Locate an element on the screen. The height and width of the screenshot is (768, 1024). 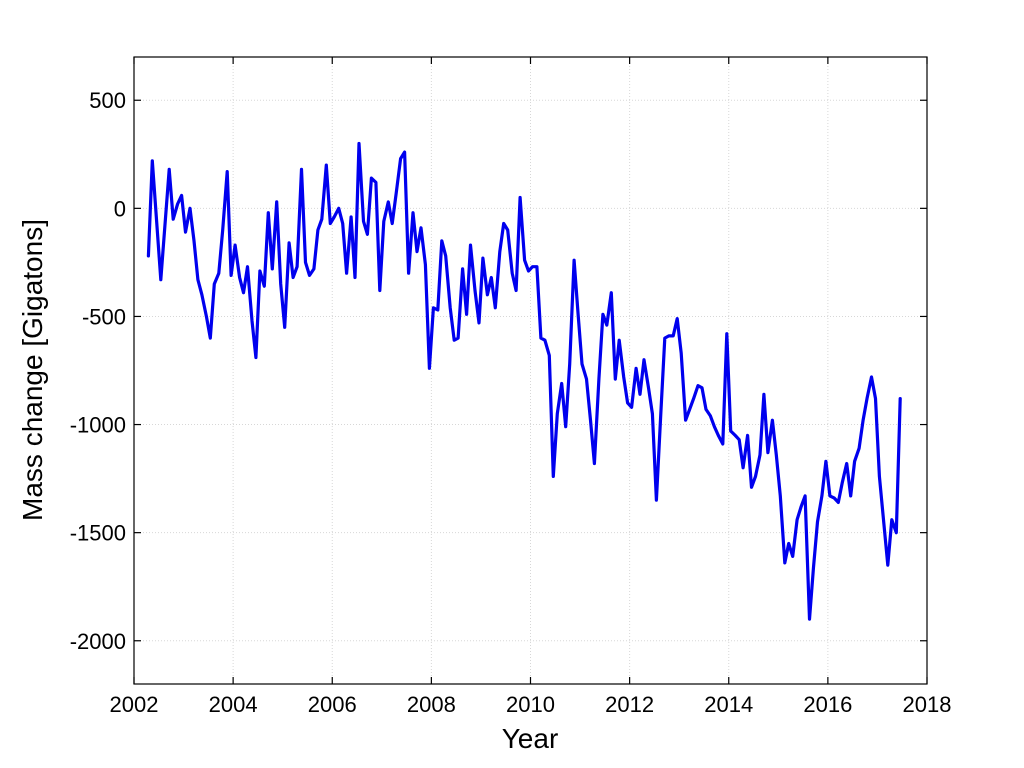
x-tick-label: 2008 is located at coordinates (431, 704).